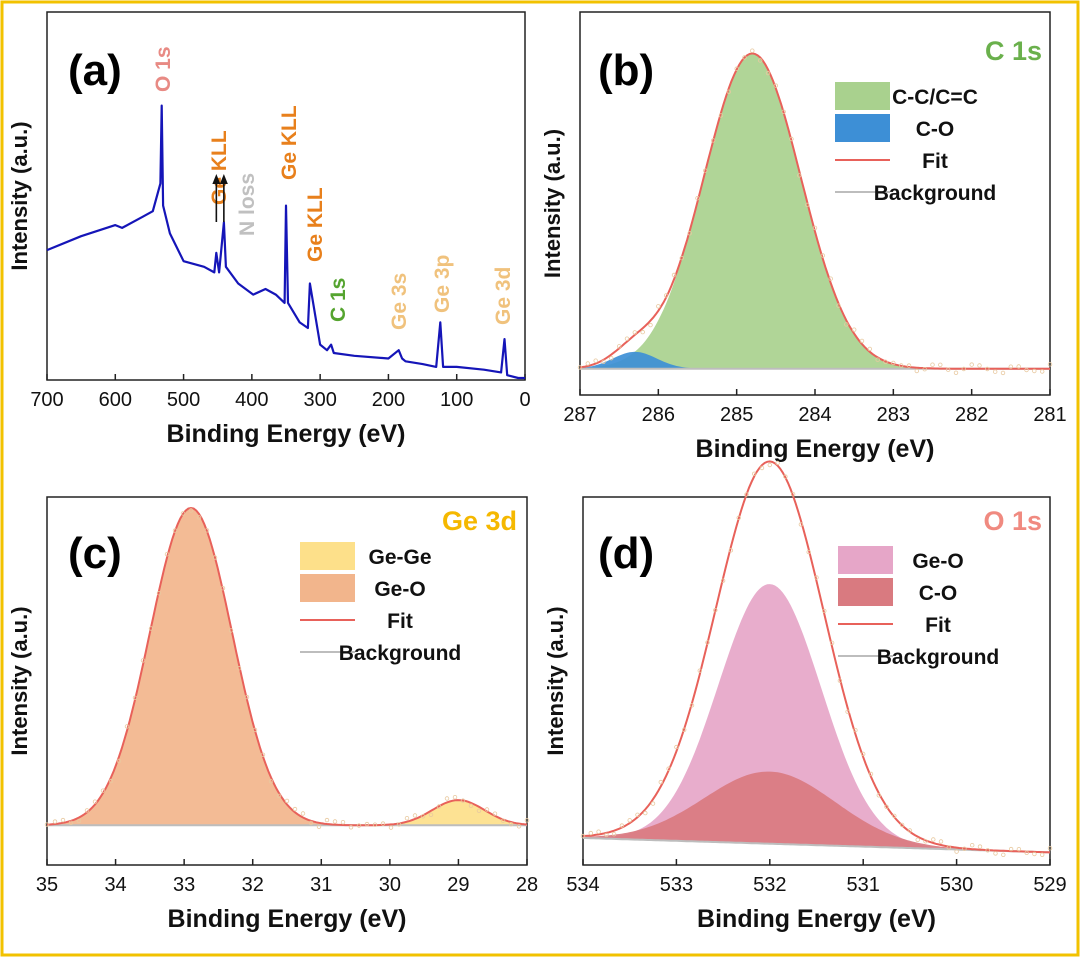 This screenshot has width=1080, height=957. I want to click on x-tick-label: 28, so click(527, 885).